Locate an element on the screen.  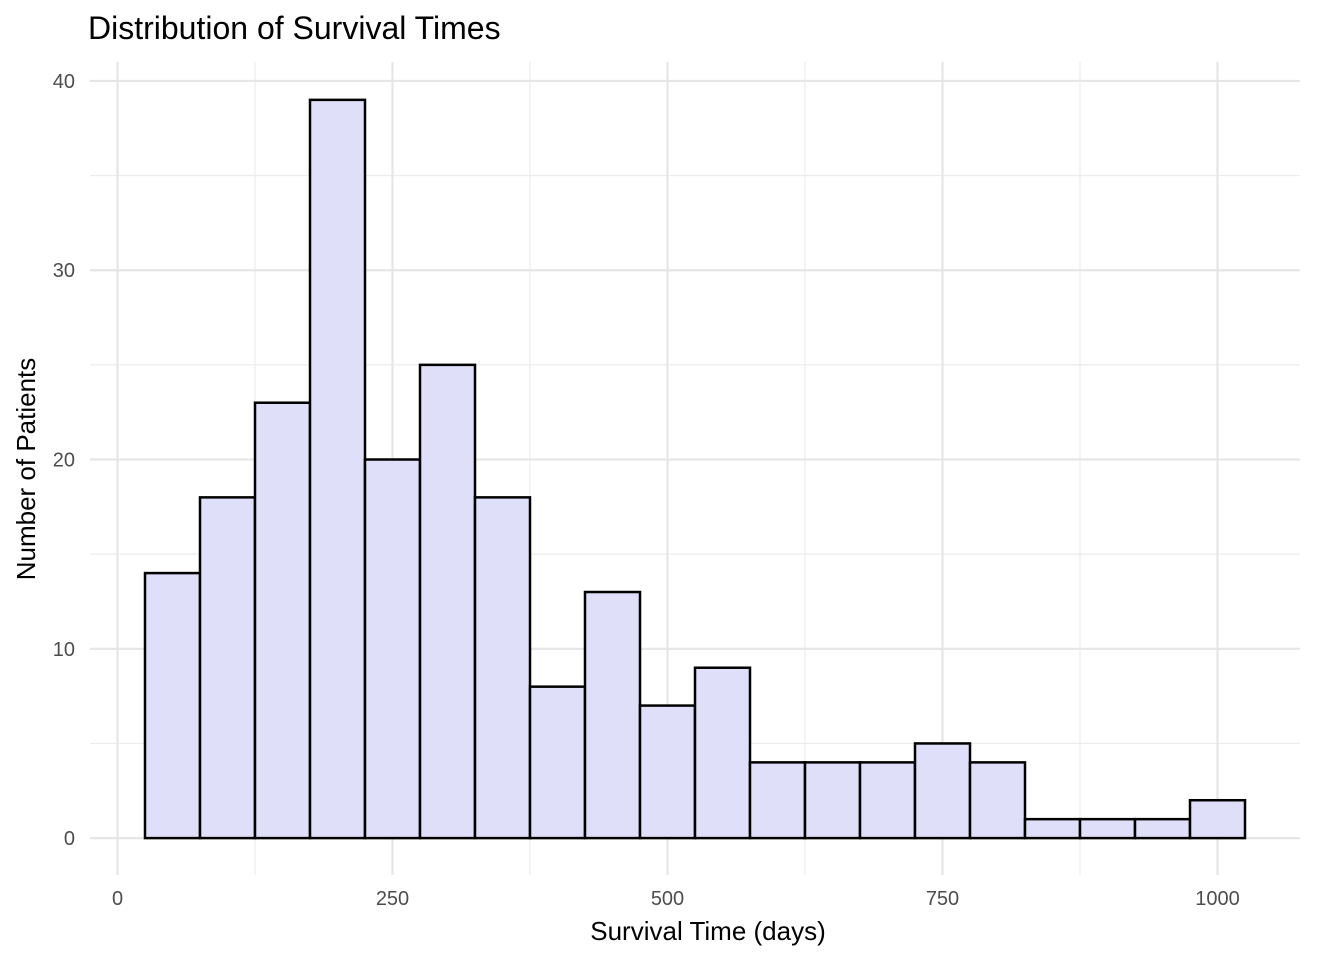
y-axis-tick-labels: 0 10 20 30 40 is located at coordinates (64, 460).